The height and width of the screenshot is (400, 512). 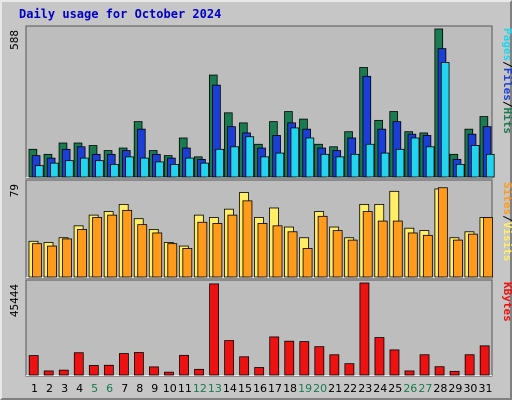 I want to click on x-tick-label: 30, so click(x=470, y=388).